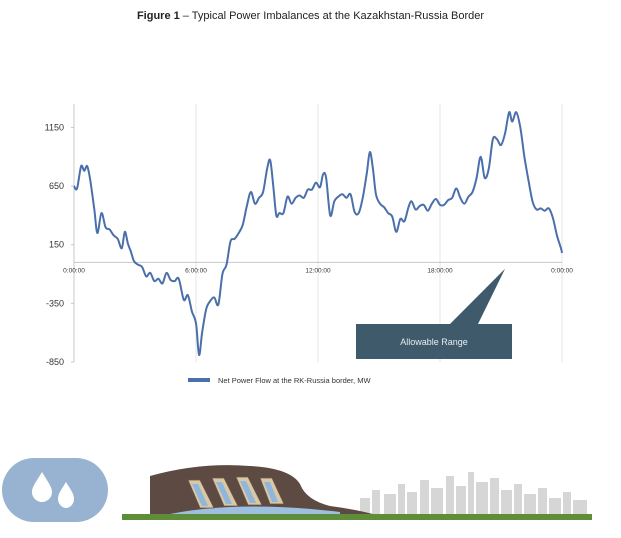  What do you see at coordinates (265, 490) in the screenshot?
I see `hydro-dam-illustration` at bounding box center [265, 490].